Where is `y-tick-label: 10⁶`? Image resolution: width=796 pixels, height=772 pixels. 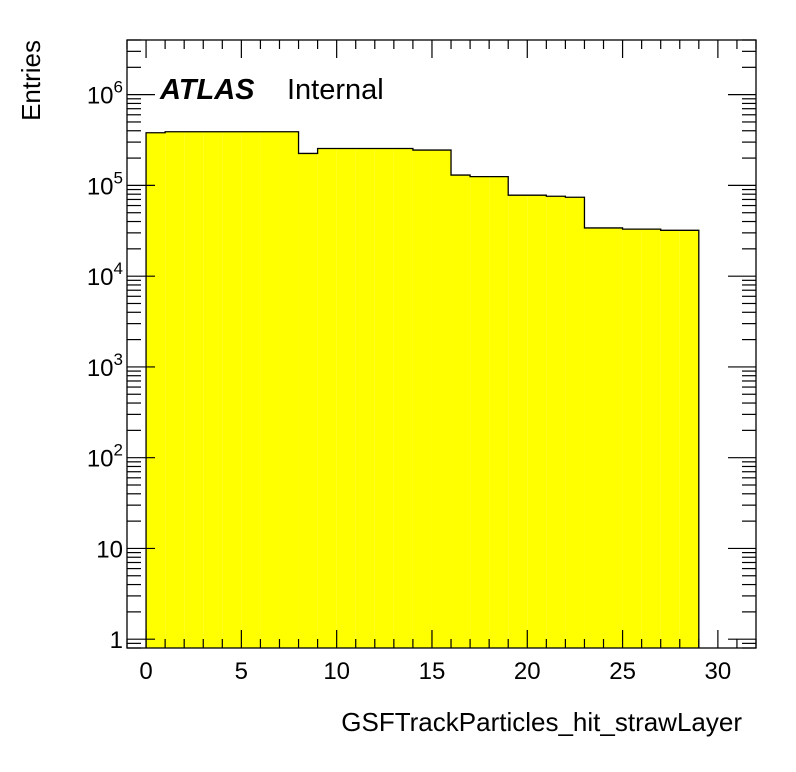
y-tick-label: 10⁶ is located at coordinates (105, 94).